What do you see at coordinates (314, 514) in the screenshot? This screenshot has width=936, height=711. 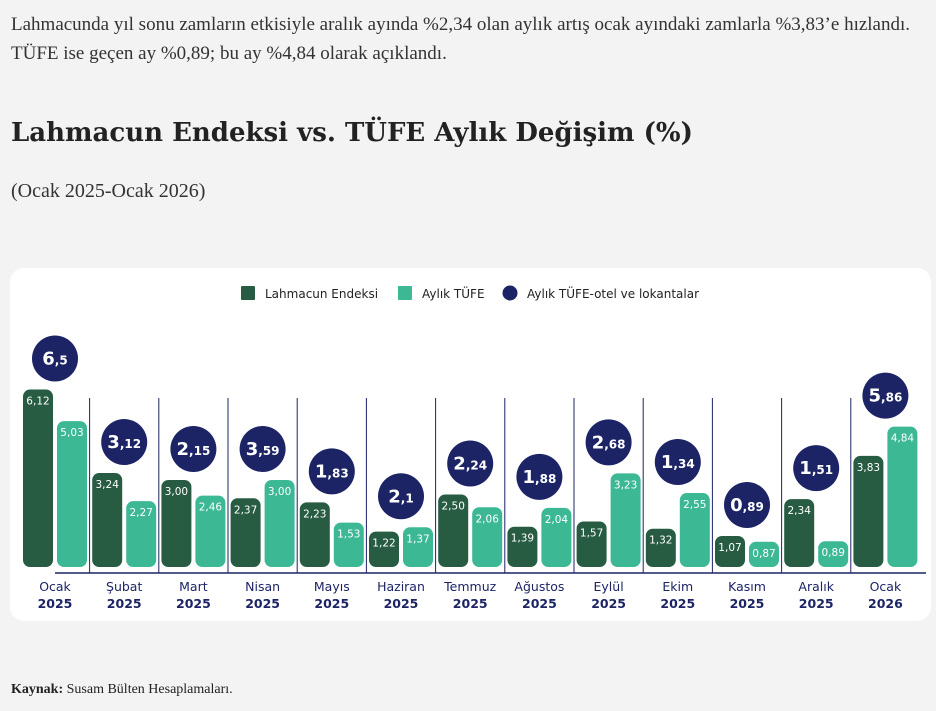 I see `bar-label-lahmacun: 2,23` at bounding box center [314, 514].